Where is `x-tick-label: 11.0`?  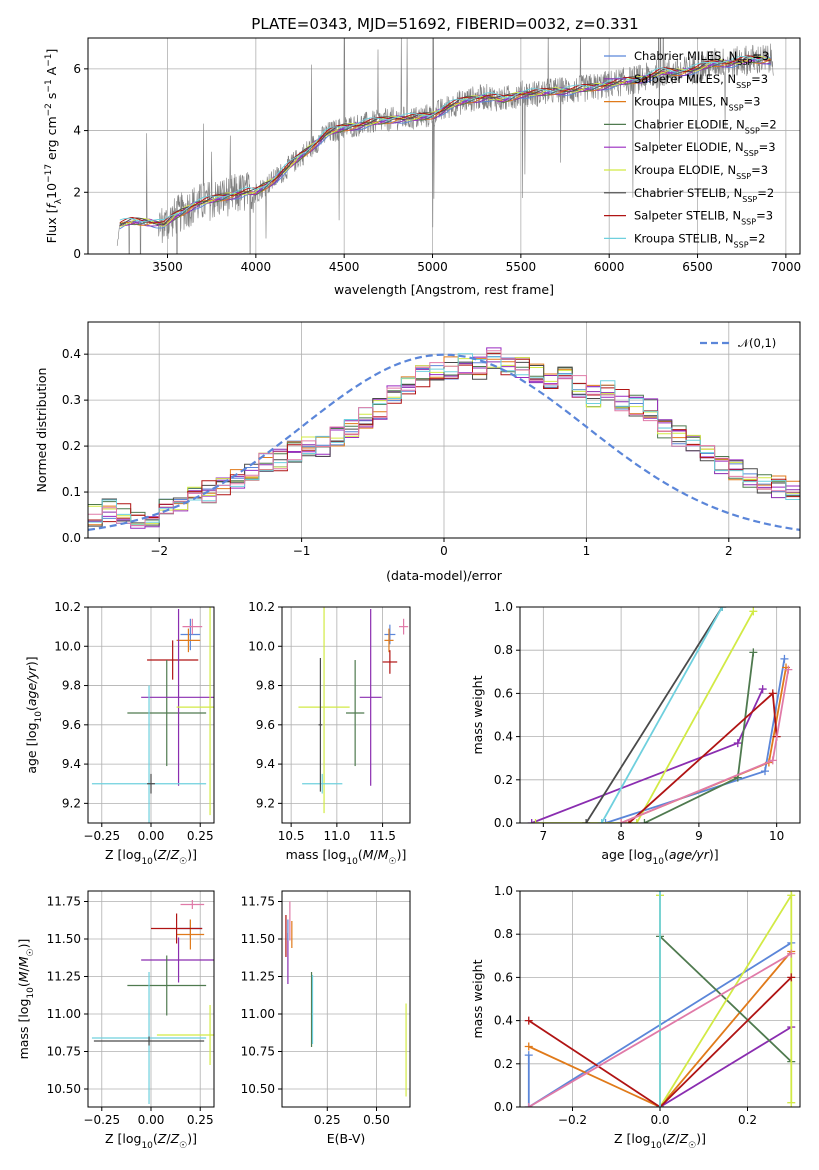 x-tick-label: 11.0 is located at coordinates (336, 836).